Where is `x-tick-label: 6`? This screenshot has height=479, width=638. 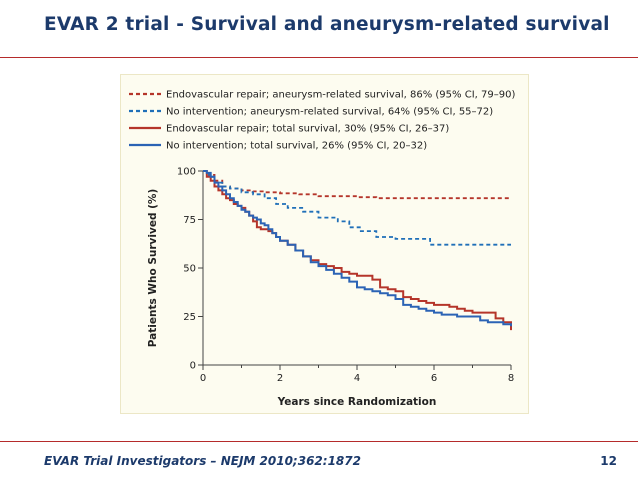
x-tick-label: 6 is located at coordinates (434, 378).